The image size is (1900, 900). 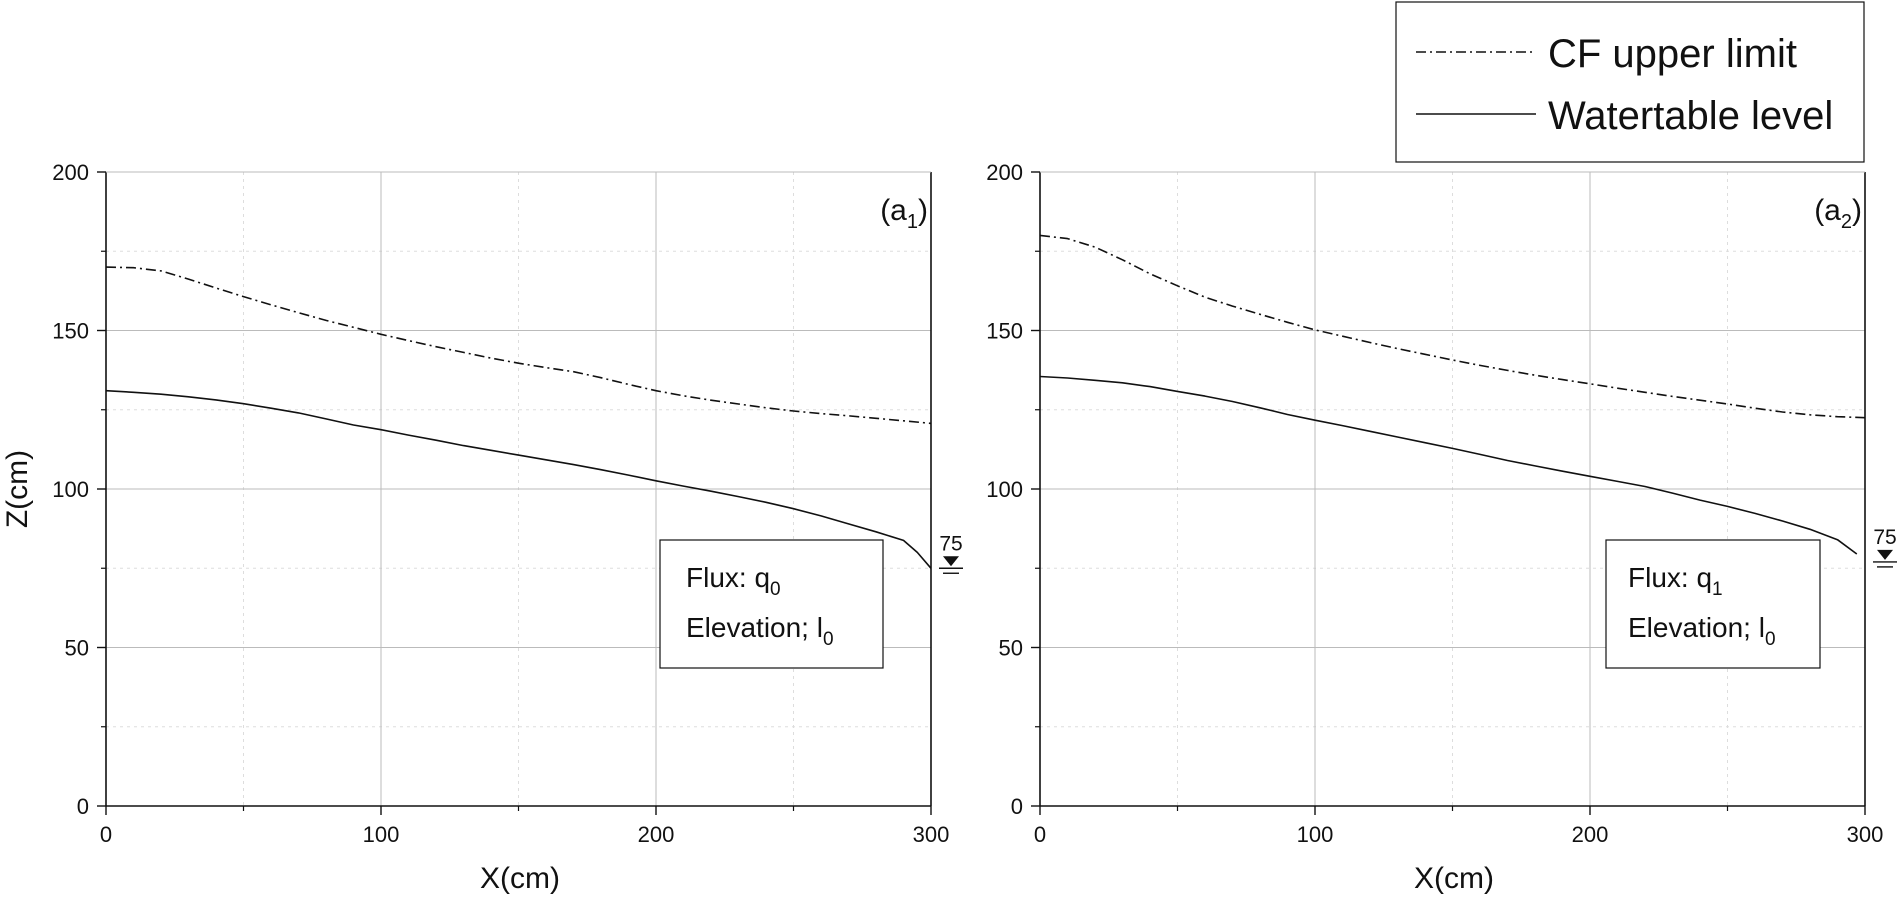 What do you see at coordinates (106, 834) in the screenshot?
I see `x-tick-label-a1: 0` at bounding box center [106, 834].